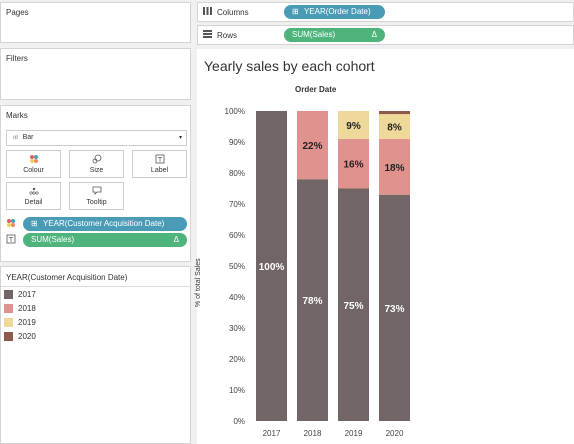 This screenshot has width=574, height=444. I want to click on data-label: 18%, so click(394, 168).